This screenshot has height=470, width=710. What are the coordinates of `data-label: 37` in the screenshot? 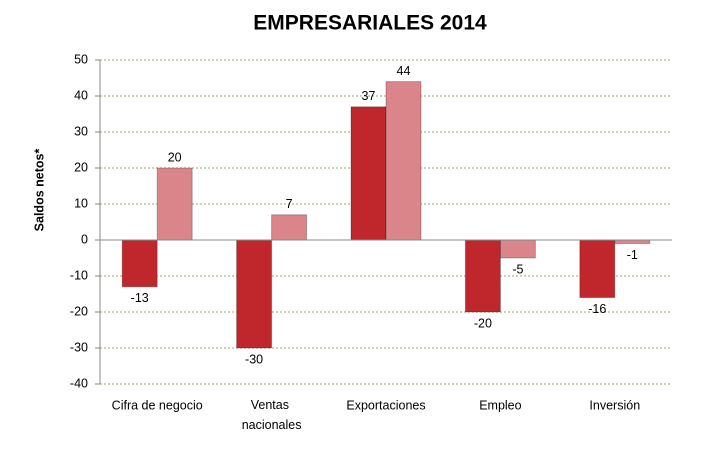 It's located at (369, 96).